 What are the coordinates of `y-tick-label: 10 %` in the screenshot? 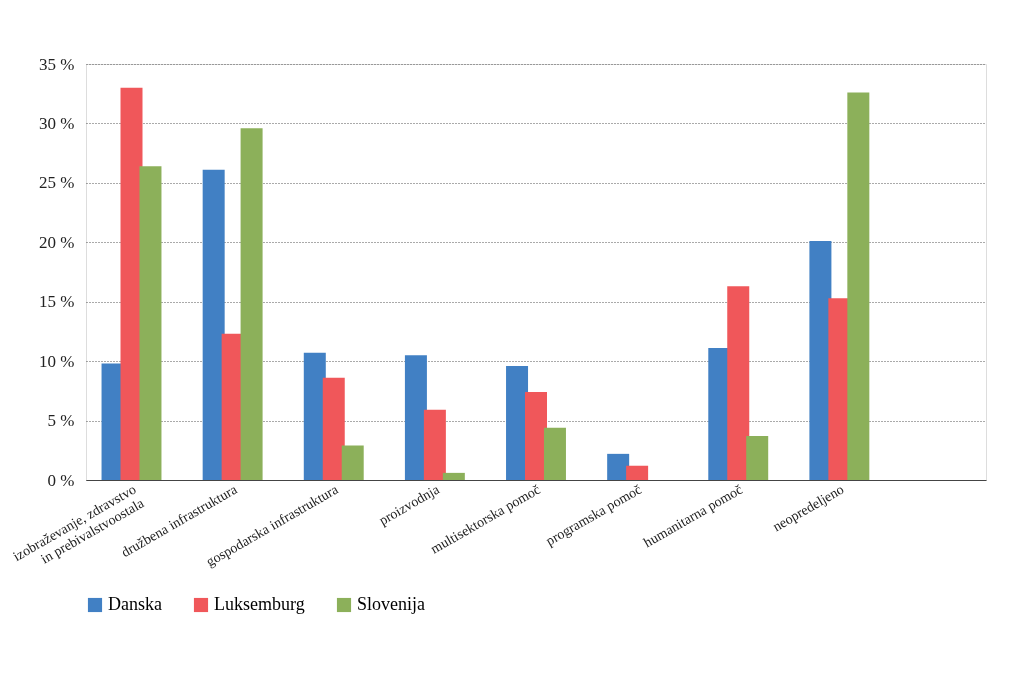 It's located at (57, 361).